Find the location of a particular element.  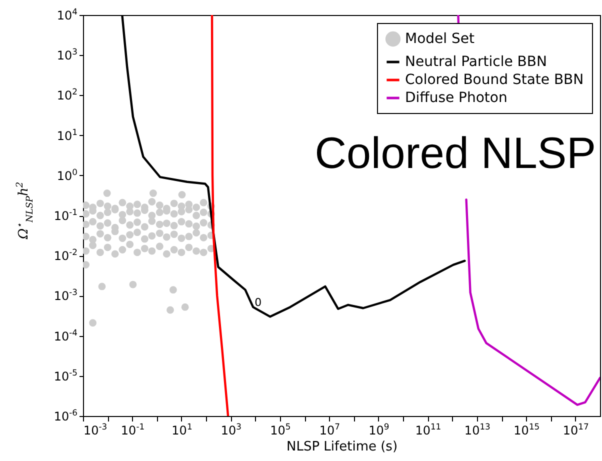

annotation: 0 is located at coordinates (258, 302).